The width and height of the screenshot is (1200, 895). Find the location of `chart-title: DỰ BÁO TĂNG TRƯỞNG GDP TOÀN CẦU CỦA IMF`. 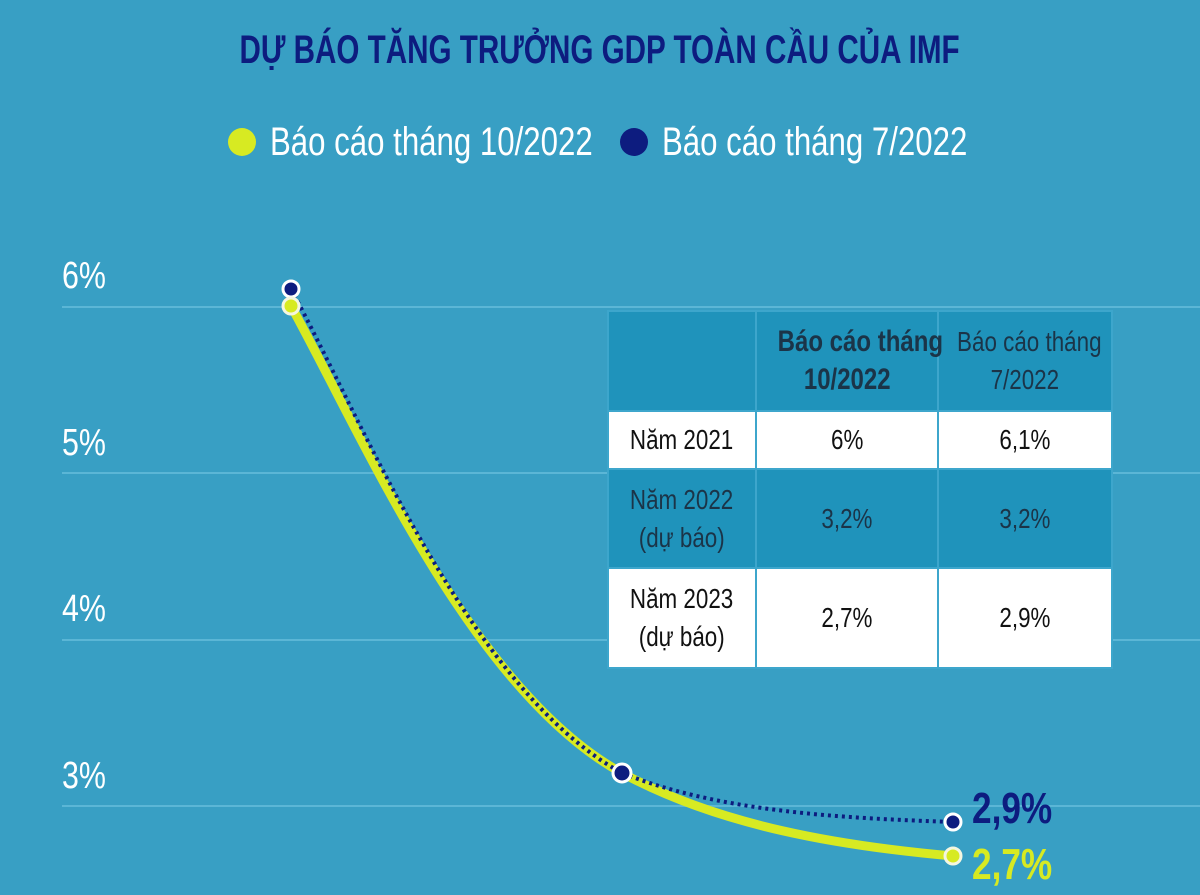

chart-title: DỰ BÁO TĂNG TRƯỞNG GDP TOÀN CẦU CỦA IMF is located at coordinates (600, 50).